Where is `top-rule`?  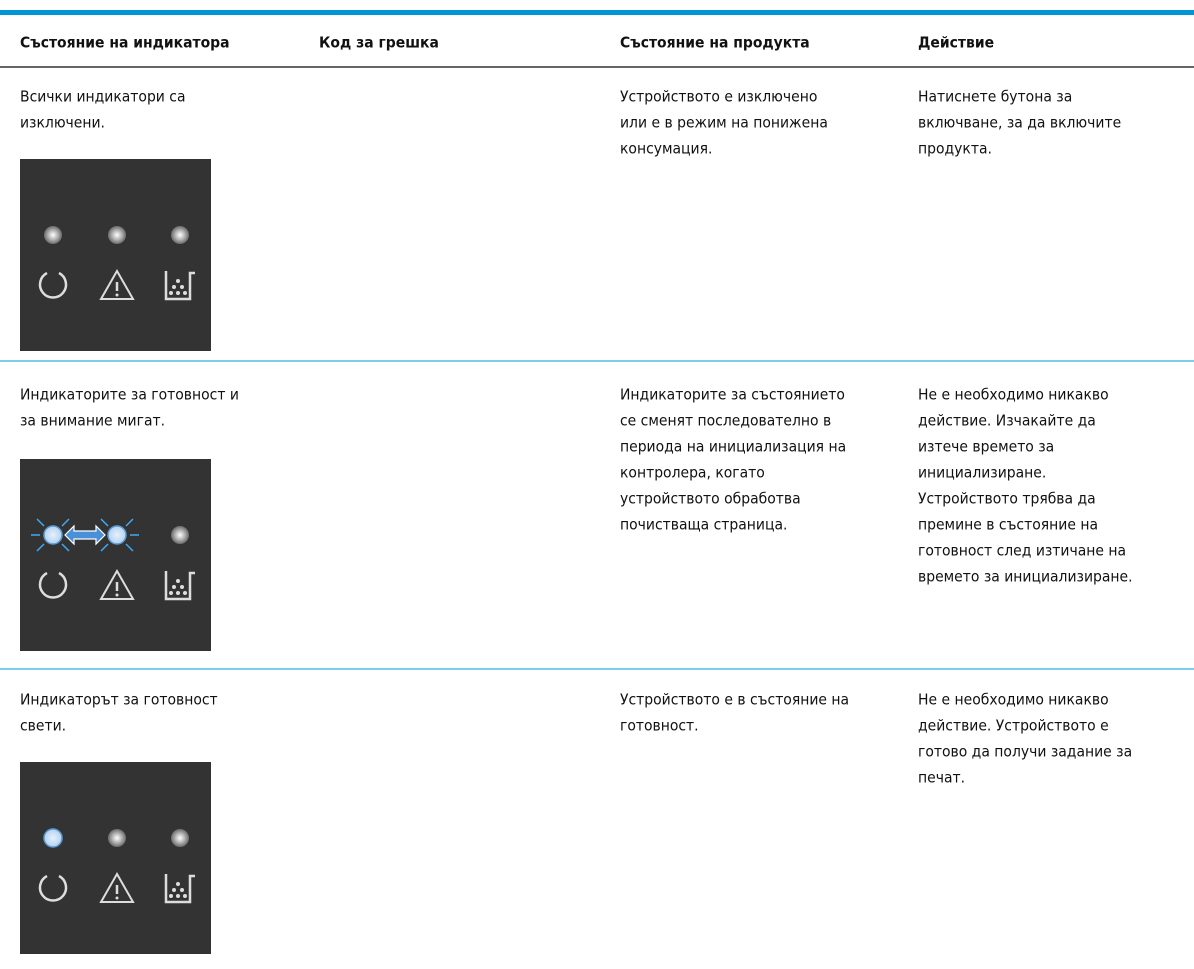
top-rule is located at coordinates (597, 12).